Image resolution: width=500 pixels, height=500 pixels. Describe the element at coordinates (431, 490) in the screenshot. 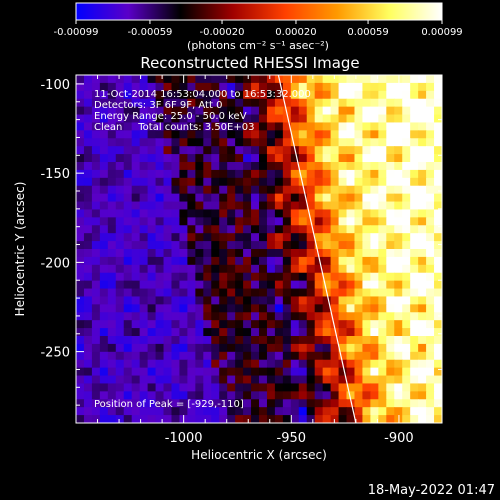

I see `footer-date: 18-May-2022 01:47` at that location.